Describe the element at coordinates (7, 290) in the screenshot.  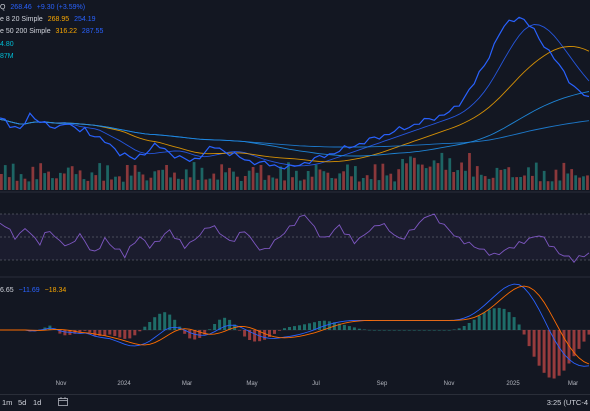
I see `macd-value: 6.65` at that location.